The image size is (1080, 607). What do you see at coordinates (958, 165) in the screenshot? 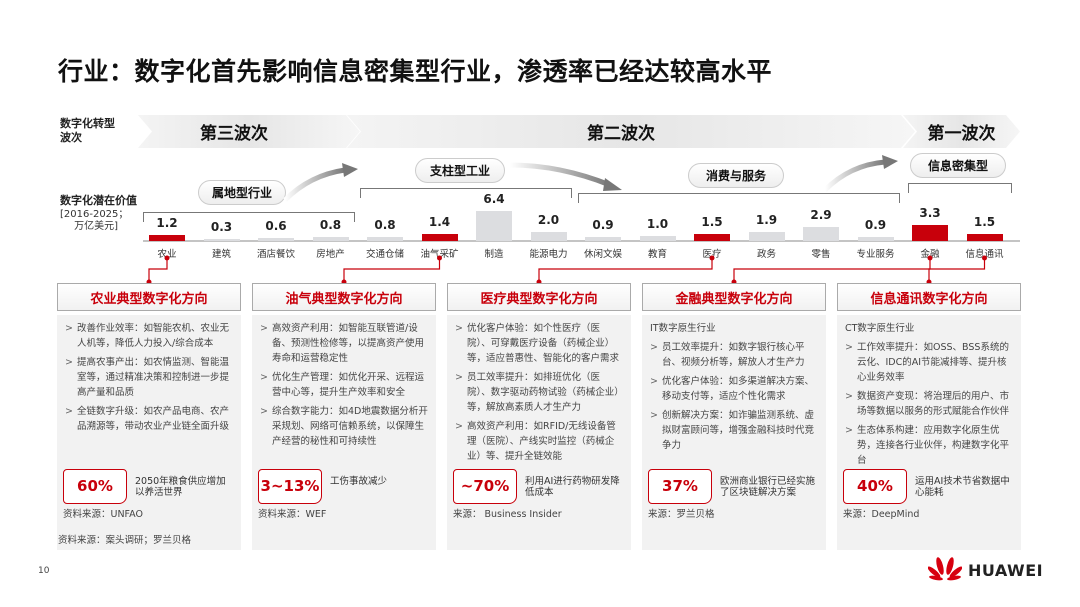
I see `group-pill: 信息密集型` at bounding box center [958, 165].